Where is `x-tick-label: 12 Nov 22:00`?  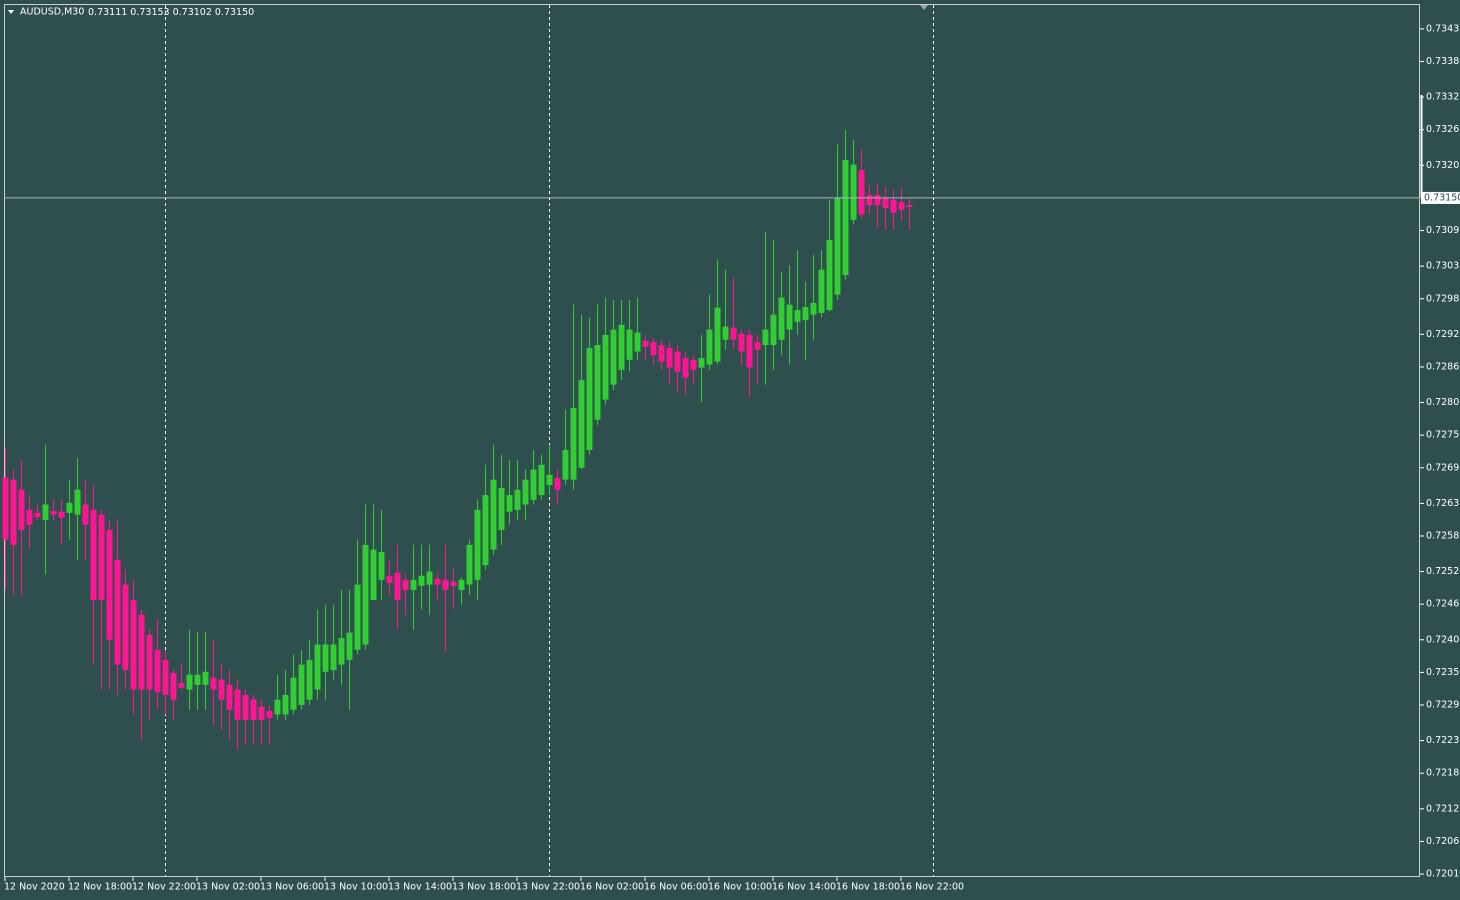
x-tick-label: 12 Nov 22:00 is located at coordinates (164, 887).